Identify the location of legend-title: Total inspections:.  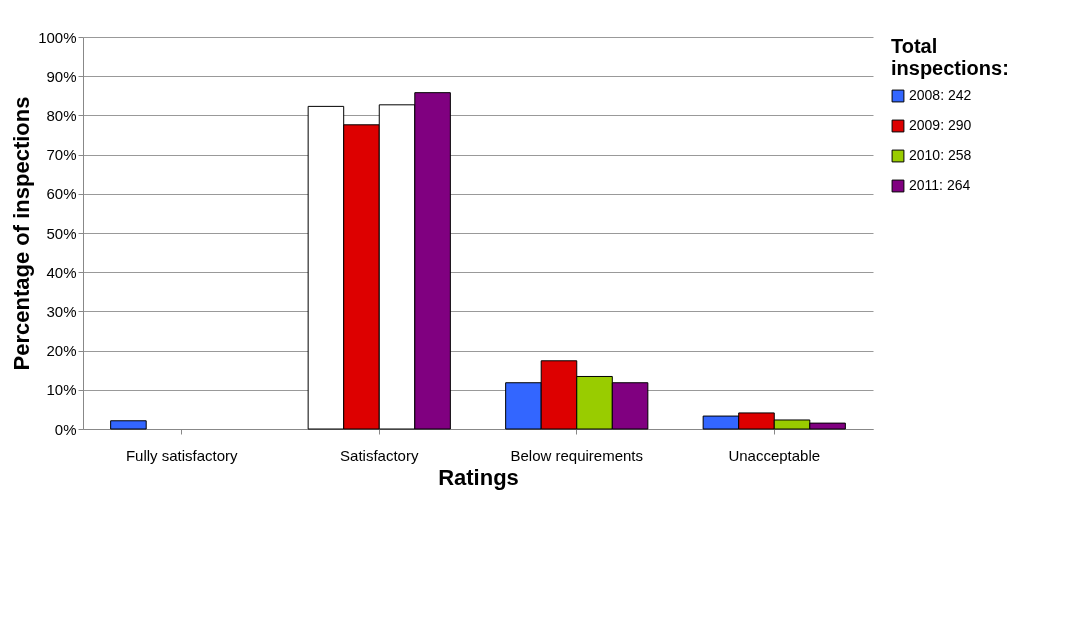
(950, 57).